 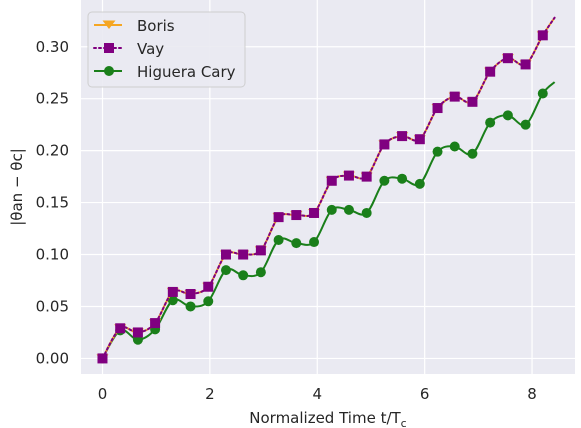 I want to click on x-tick-label: 2, so click(x=210, y=394).